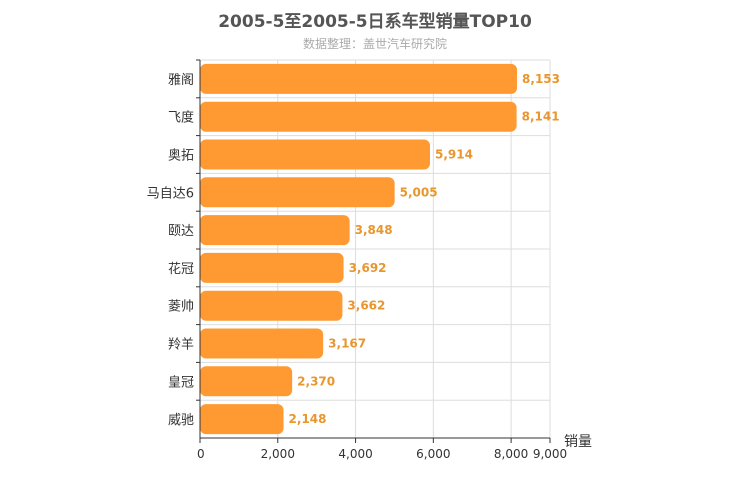 Image resolution: width=750 pixels, height=500 pixels. I want to click on data-label: 2,370, so click(316, 381).